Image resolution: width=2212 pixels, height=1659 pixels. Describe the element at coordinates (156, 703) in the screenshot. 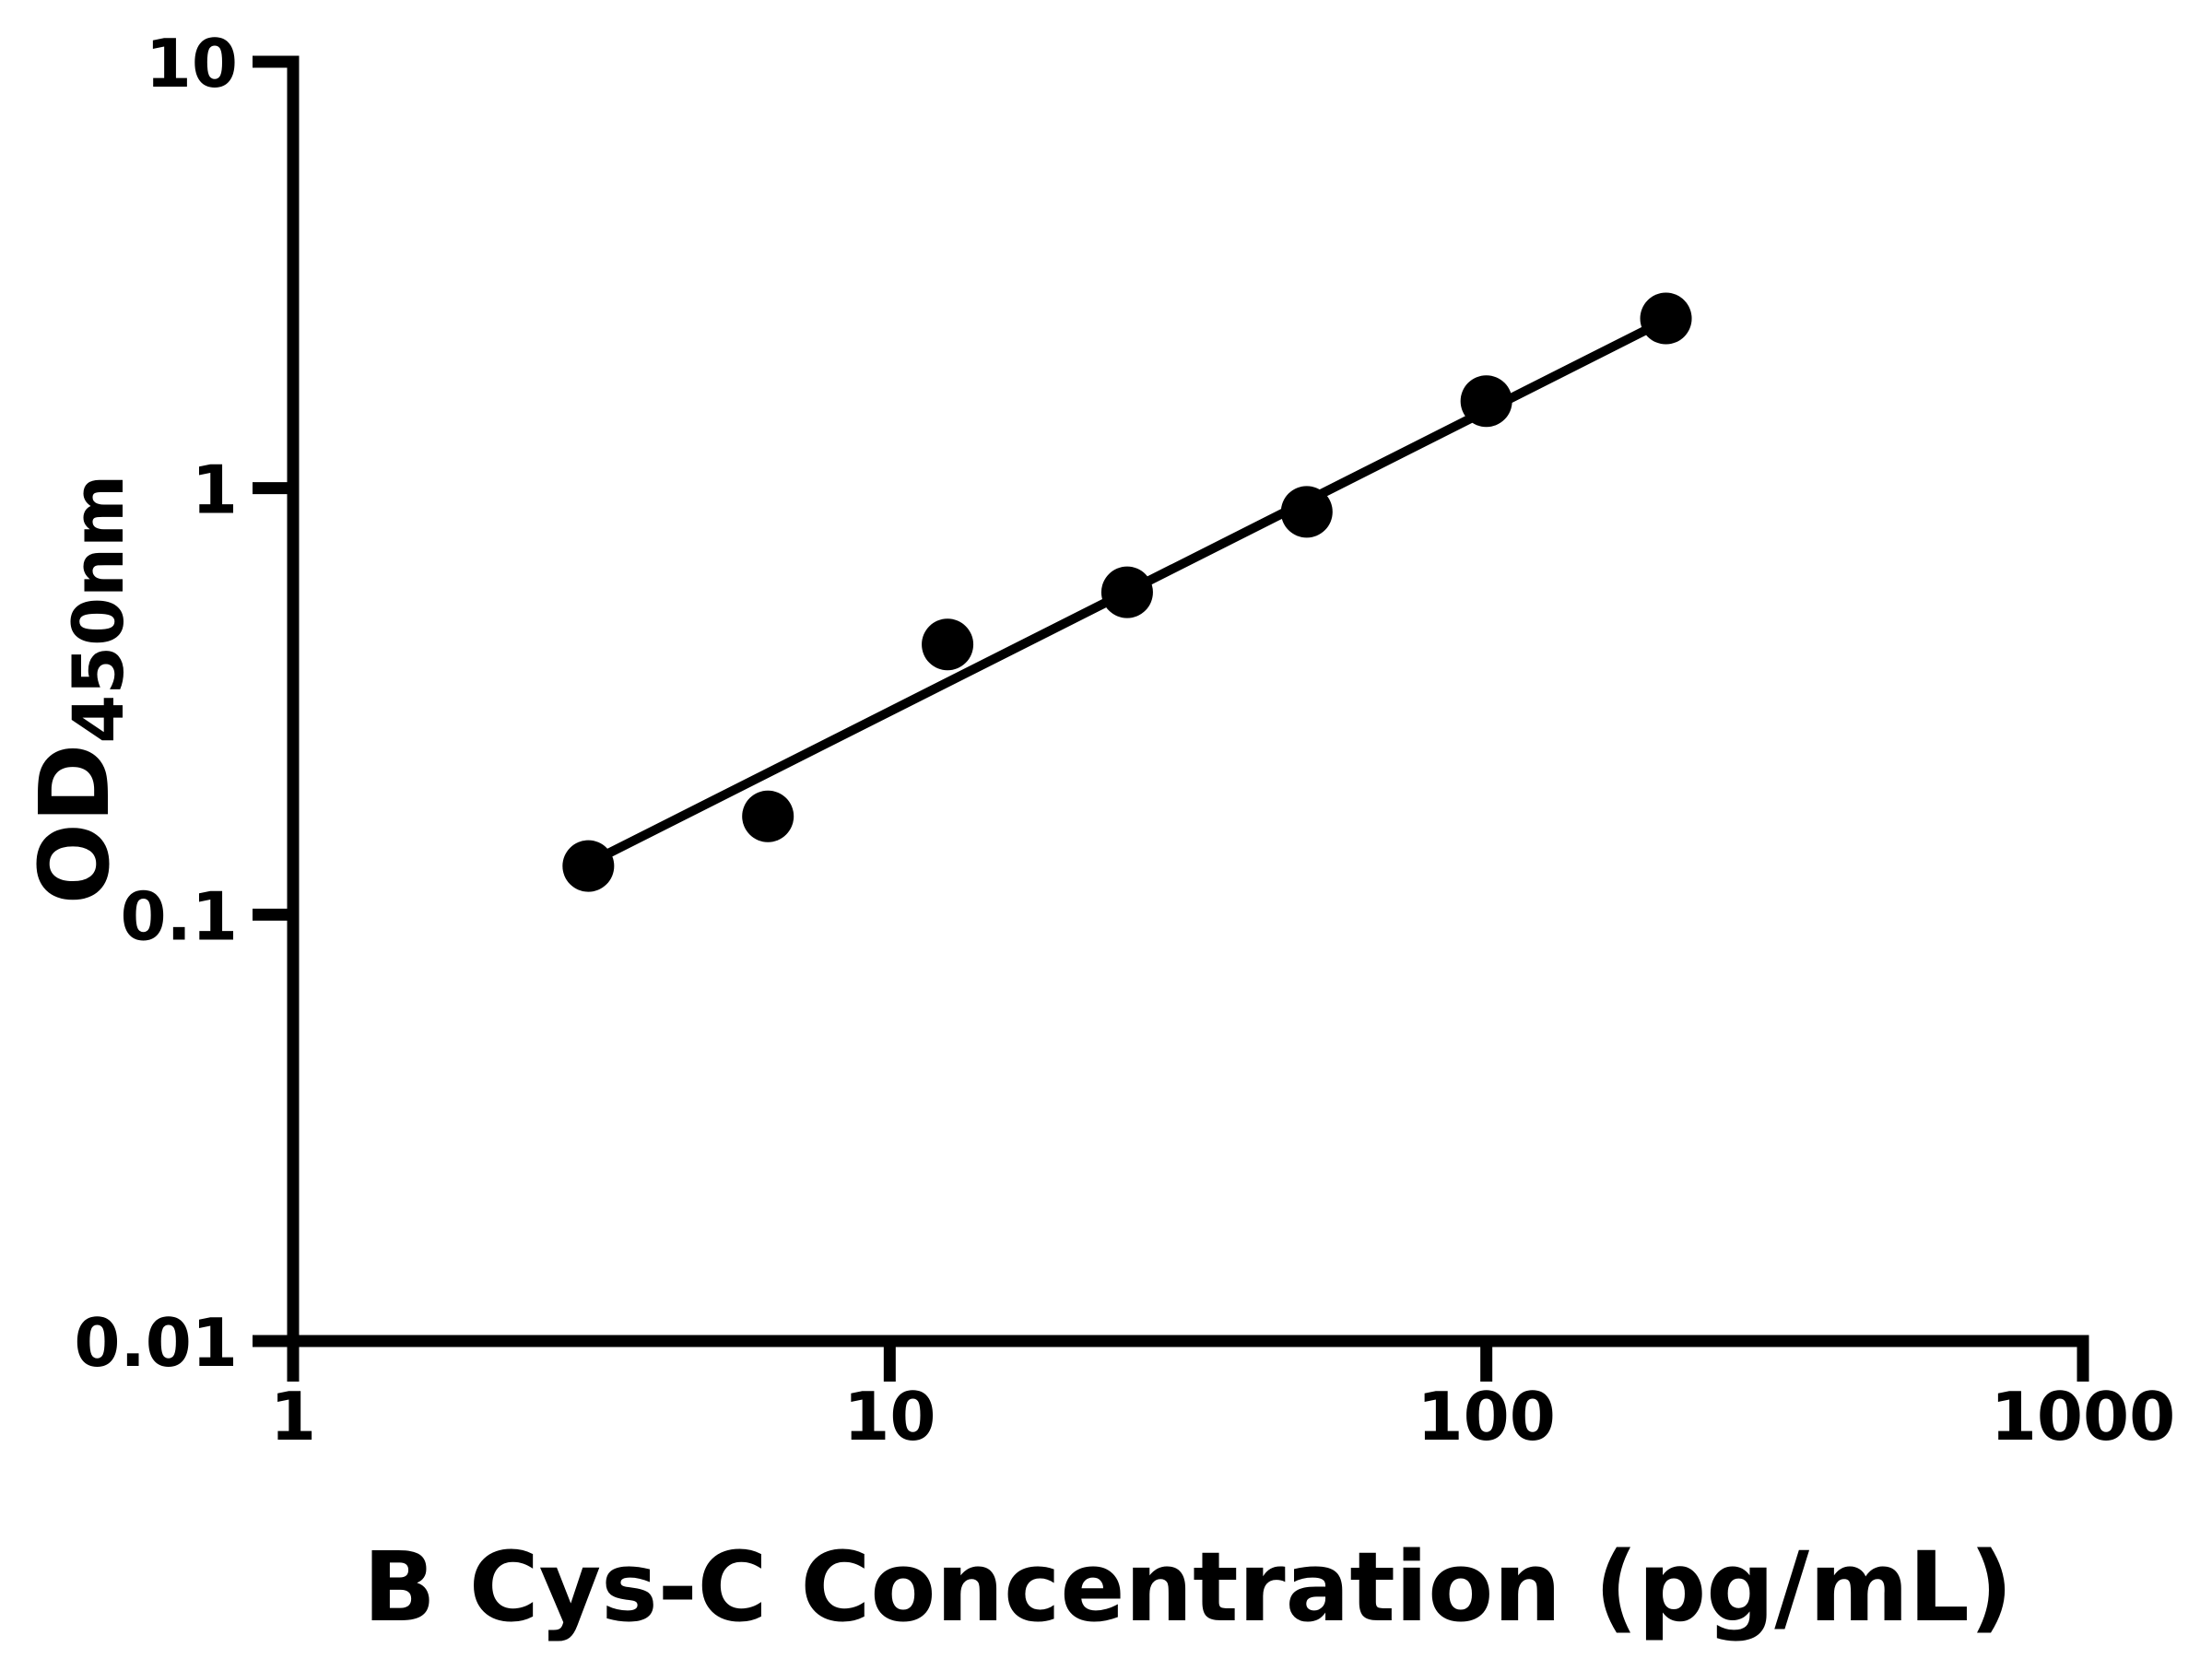

I see `y-axis-tick-labels: 0.01 0.1 1 10` at that location.